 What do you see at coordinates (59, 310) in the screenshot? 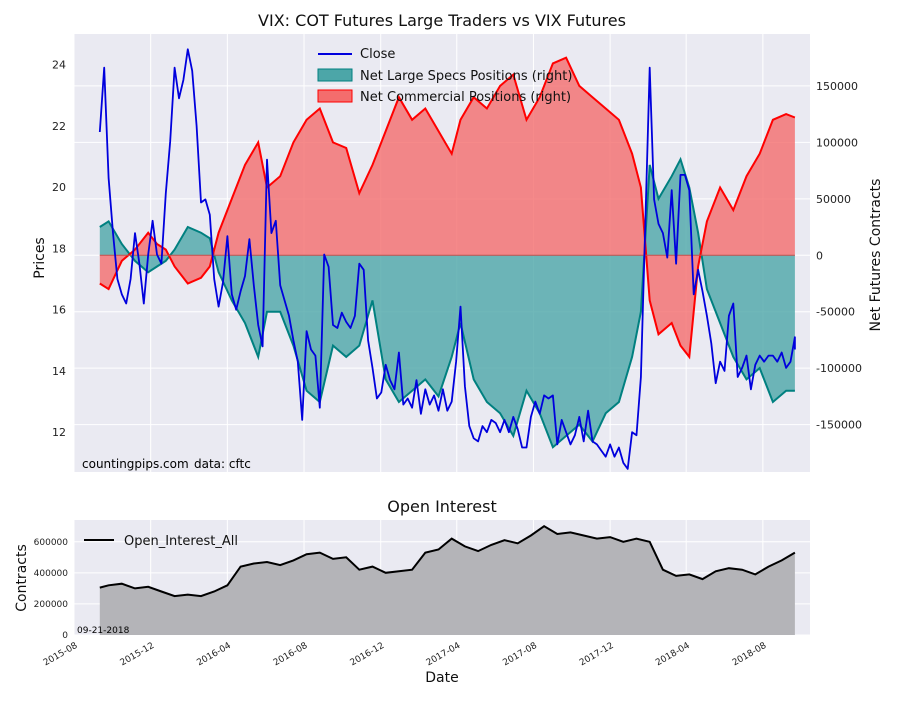
I see `left-y-tick-label: 16` at bounding box center [59, 310].